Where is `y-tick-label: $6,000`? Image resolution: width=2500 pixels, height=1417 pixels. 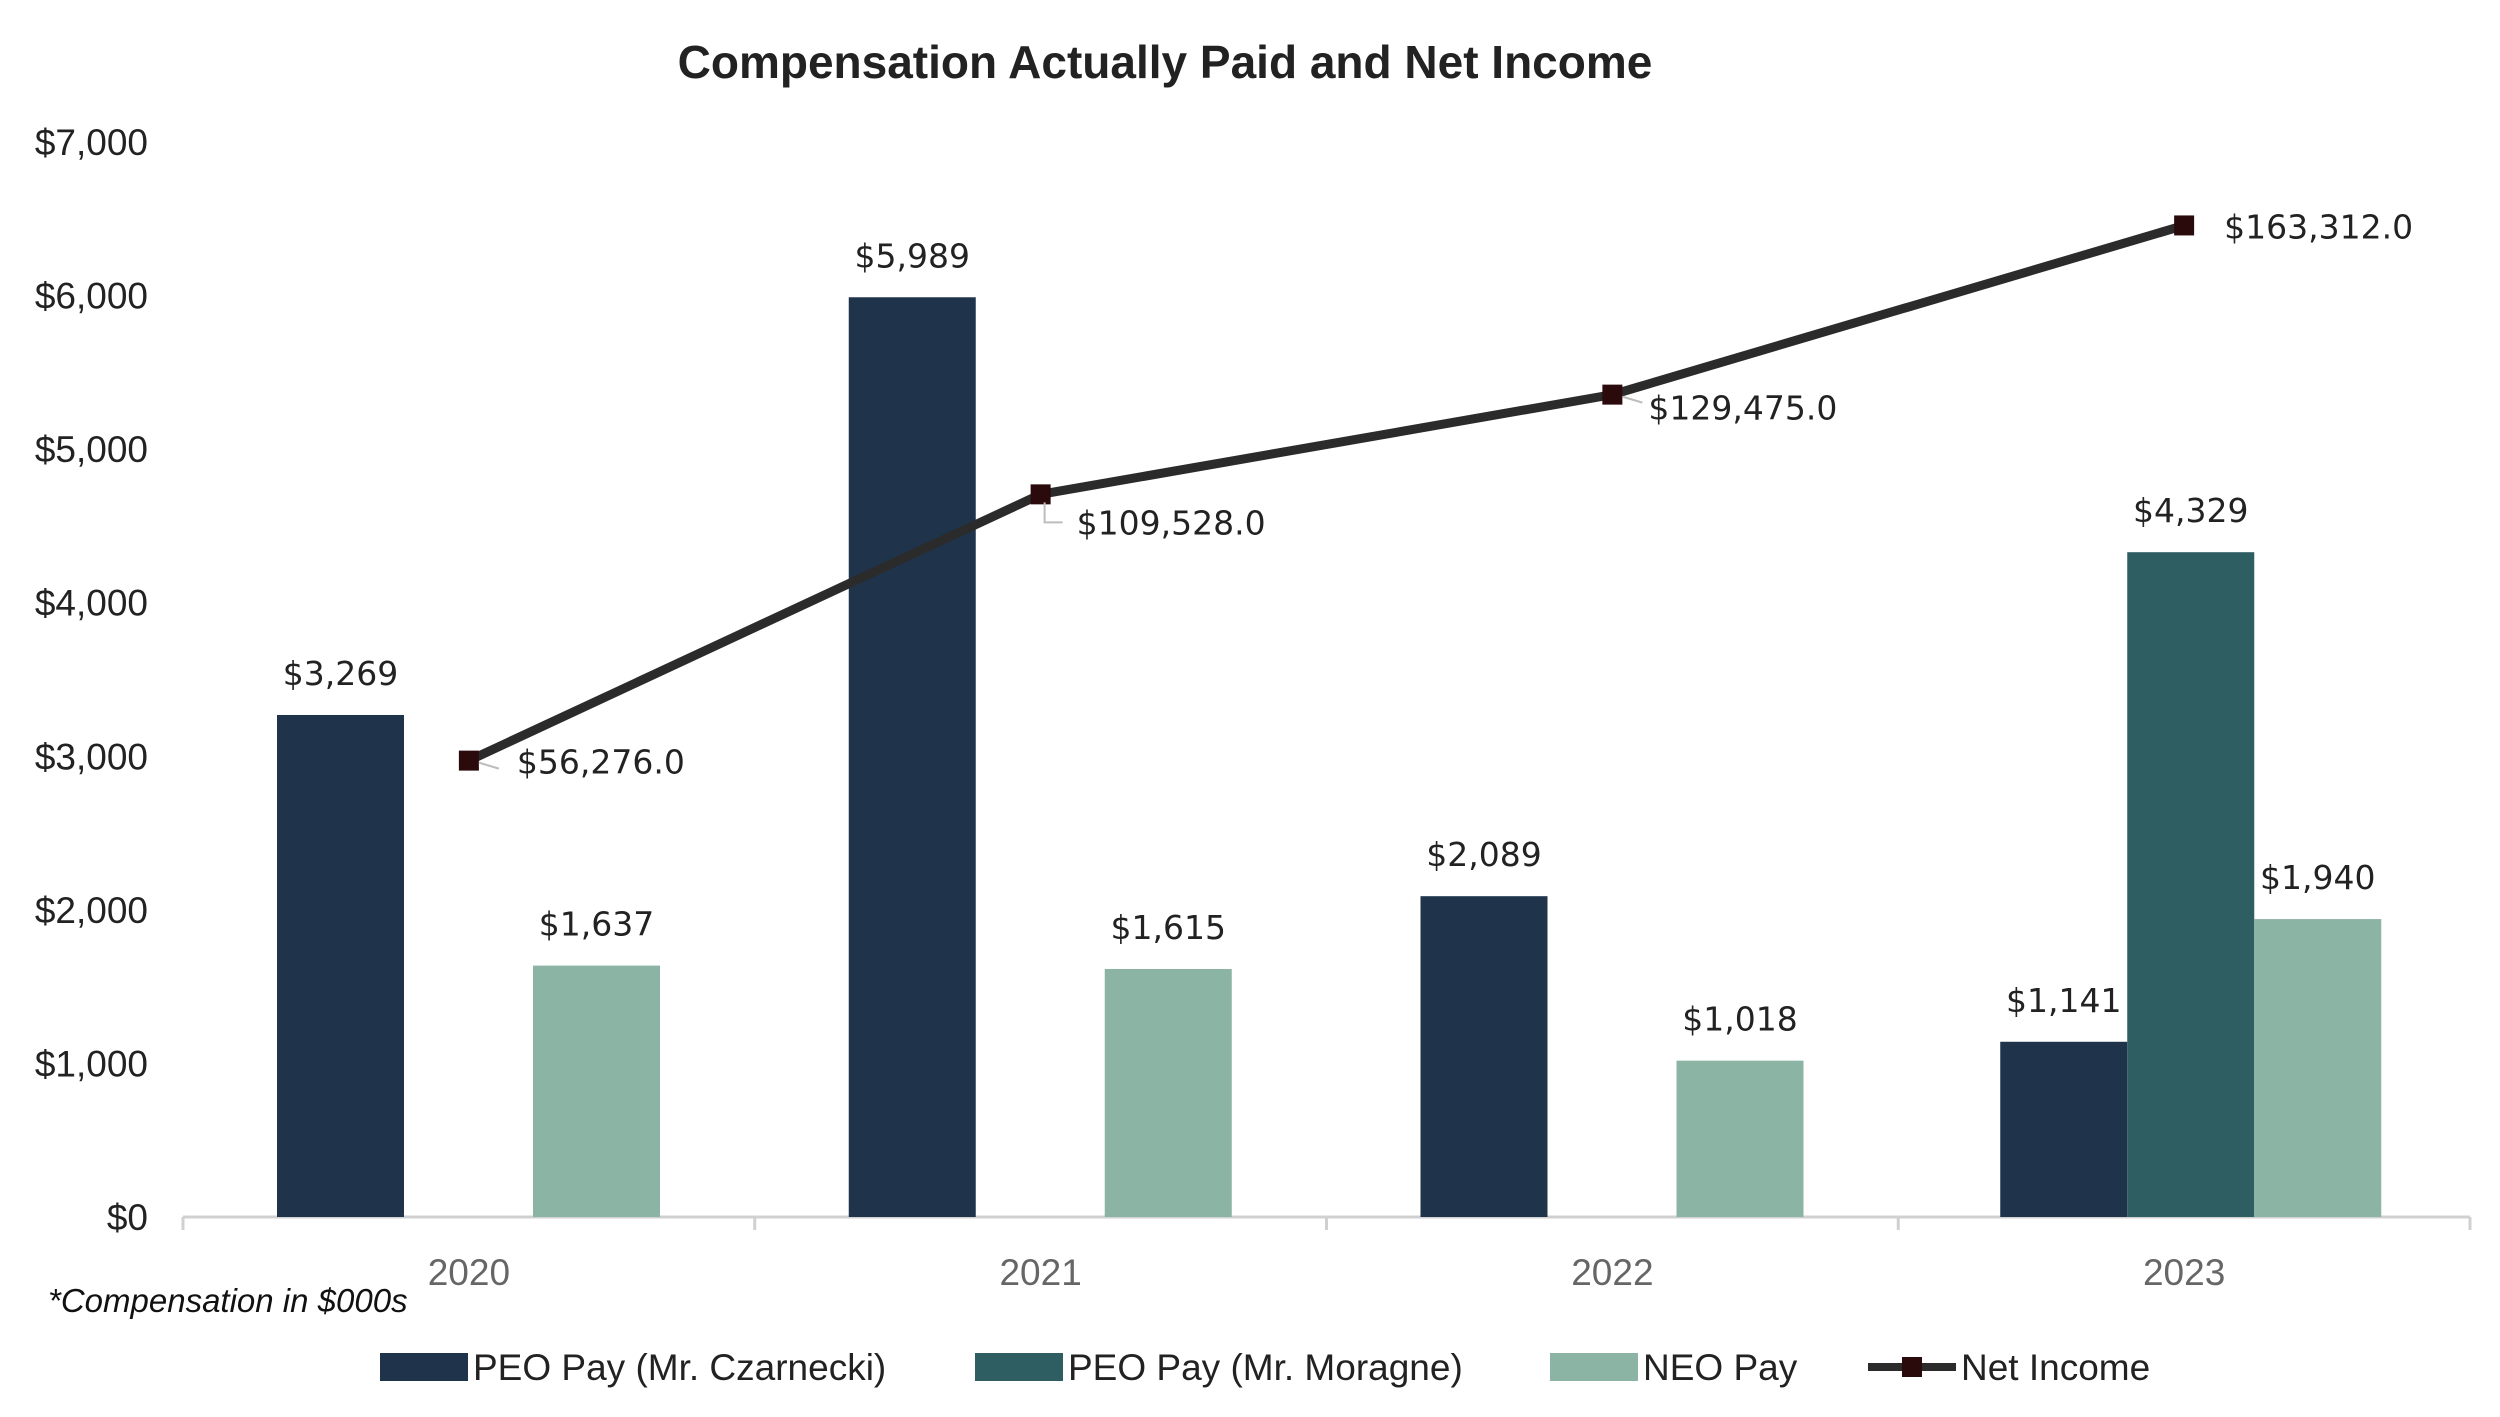
y-tick-label: $6,000 is located at coordinates (91, 296).